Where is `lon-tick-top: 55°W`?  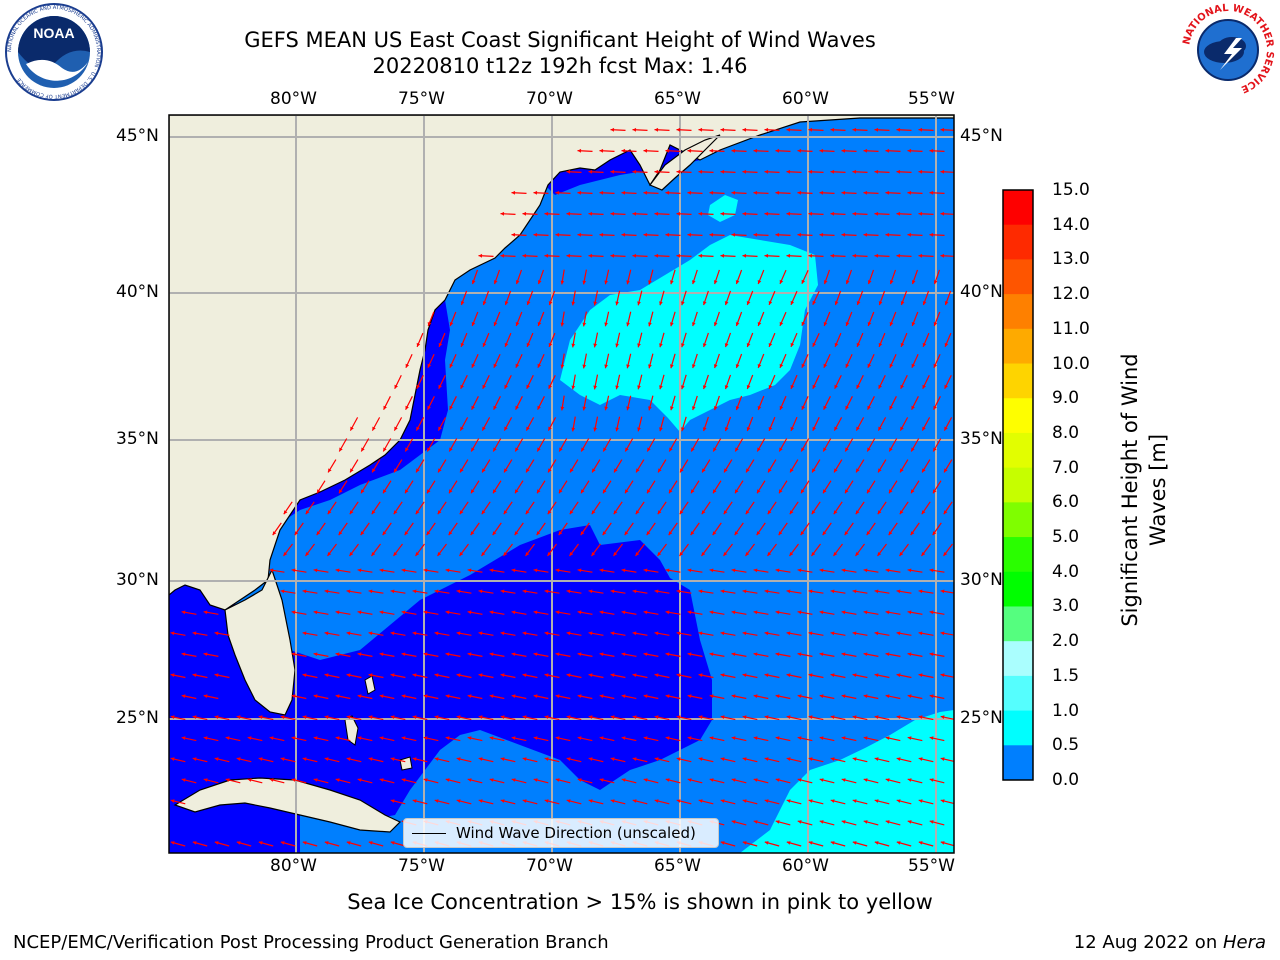
lon-tick-top: 55°W is located at coordinates (931, 99).